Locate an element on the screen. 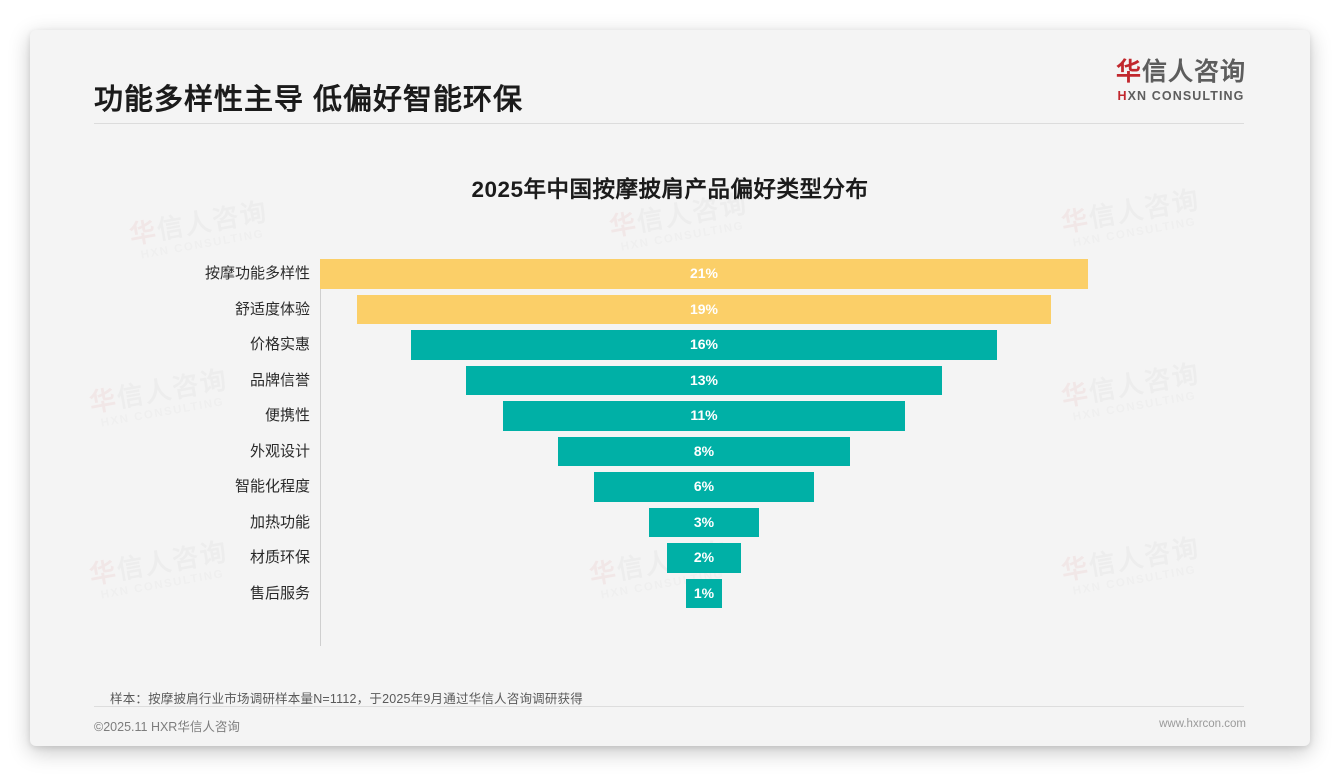  chart-row: 材质环保 2% is located at coordinates (670, 558).